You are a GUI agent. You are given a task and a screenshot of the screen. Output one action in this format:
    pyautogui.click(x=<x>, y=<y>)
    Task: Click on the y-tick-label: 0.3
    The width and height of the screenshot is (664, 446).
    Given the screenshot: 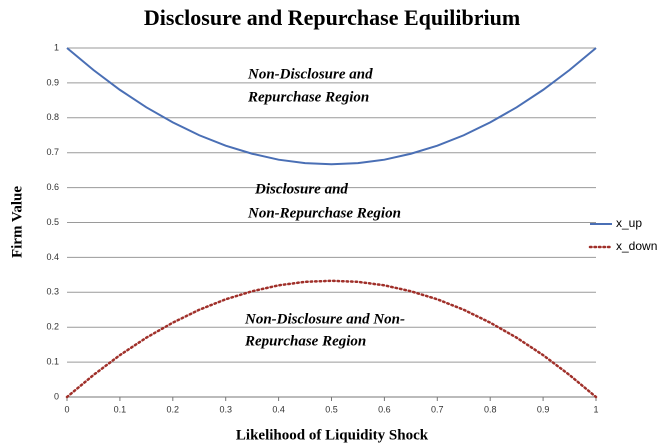 What is the action you would take?
    pyautogui.click(x=52, y=292)
    